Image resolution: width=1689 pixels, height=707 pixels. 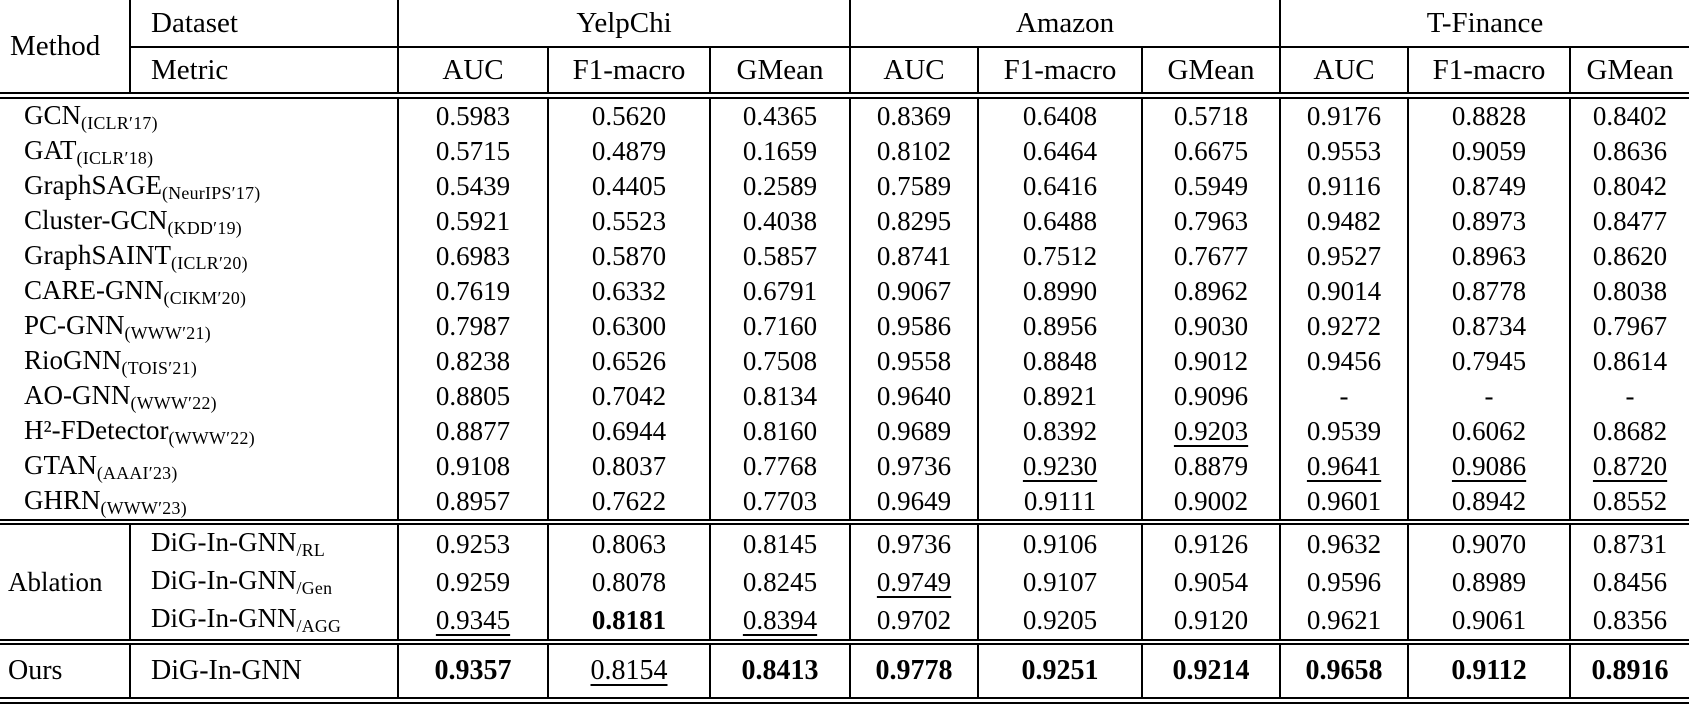 I want to click on value-cell: 0.5523, so click(x=628, y=221).